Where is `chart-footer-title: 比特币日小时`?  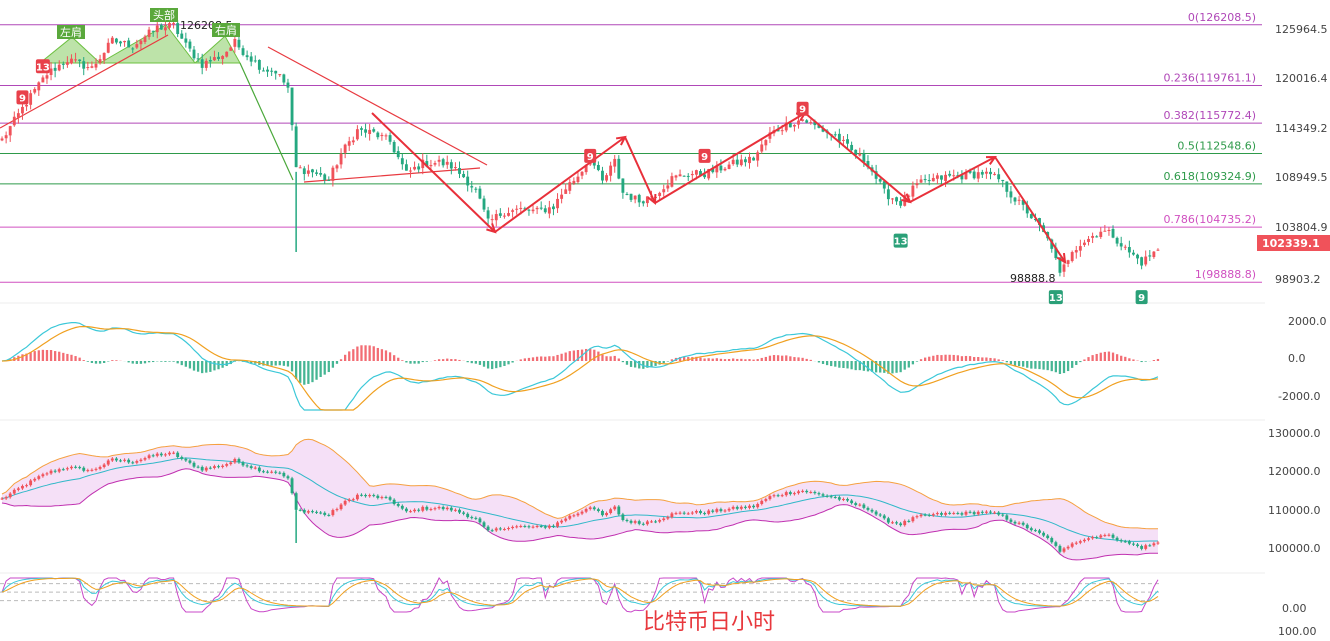 chart-footer-title: 比特币日小时 is located at coordinates (709, 622).